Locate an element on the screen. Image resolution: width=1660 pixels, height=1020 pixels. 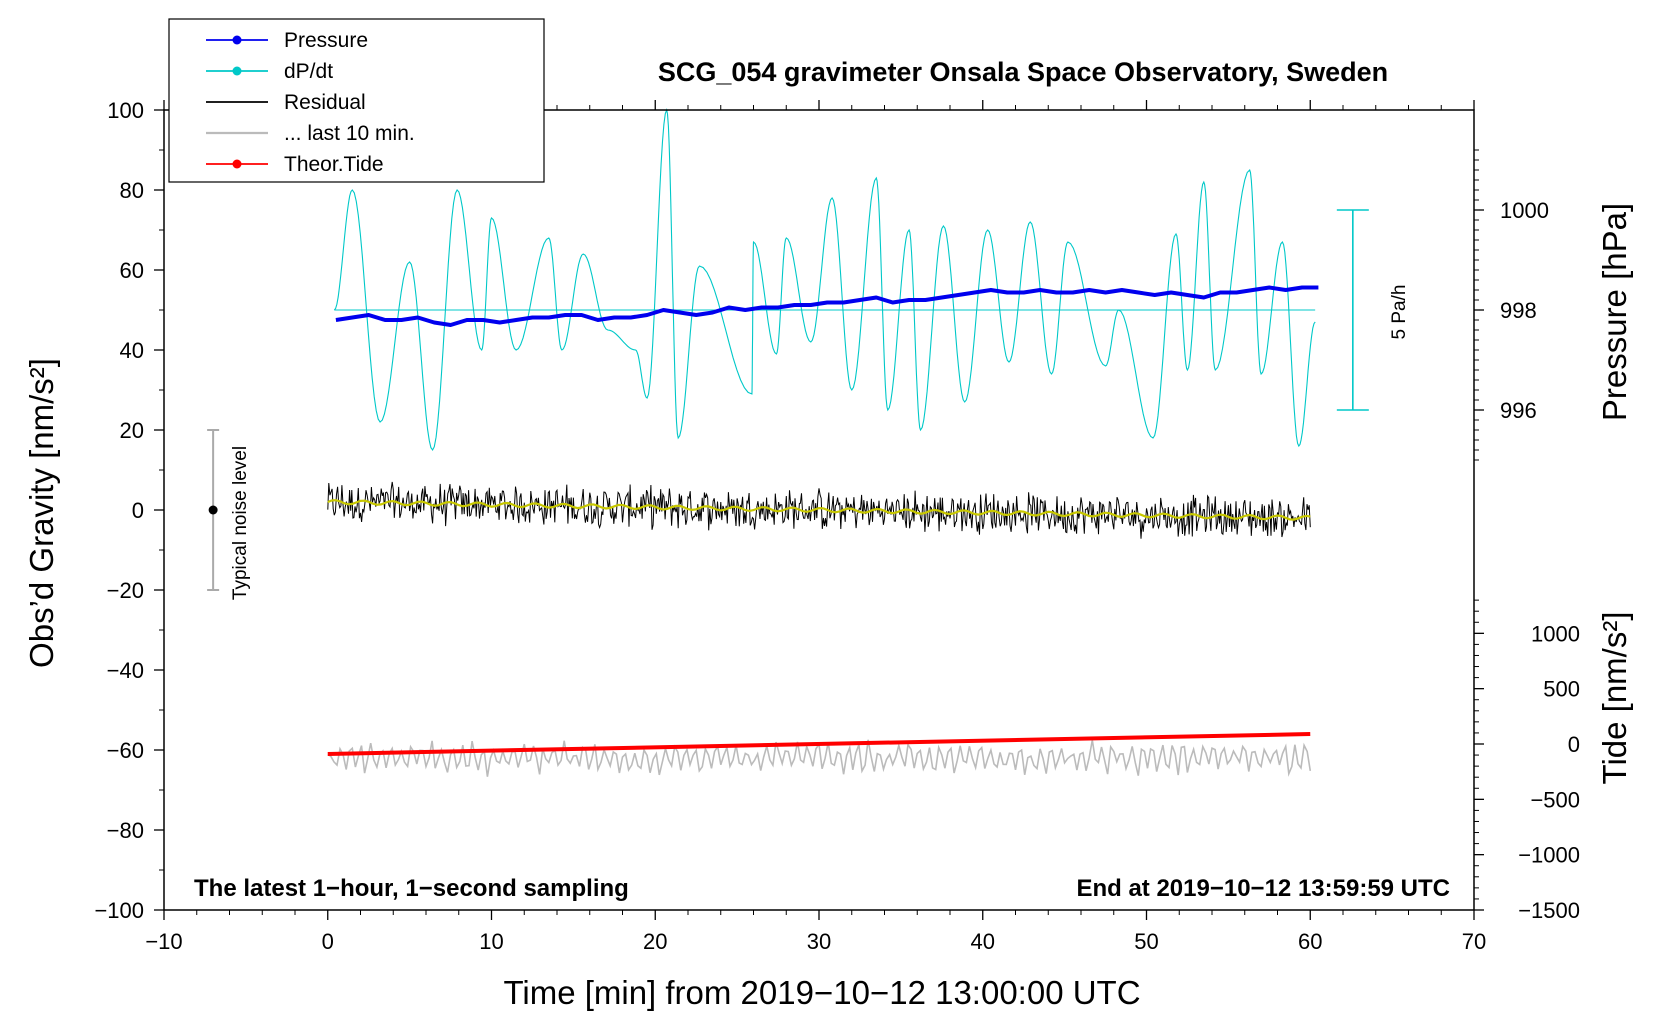
left-tick-label: 20 is located at coordinates (132, 430).